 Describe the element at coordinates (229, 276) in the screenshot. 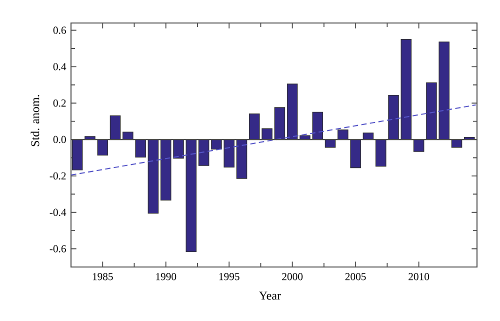

I see `x-tick-label: 1995` at that location.